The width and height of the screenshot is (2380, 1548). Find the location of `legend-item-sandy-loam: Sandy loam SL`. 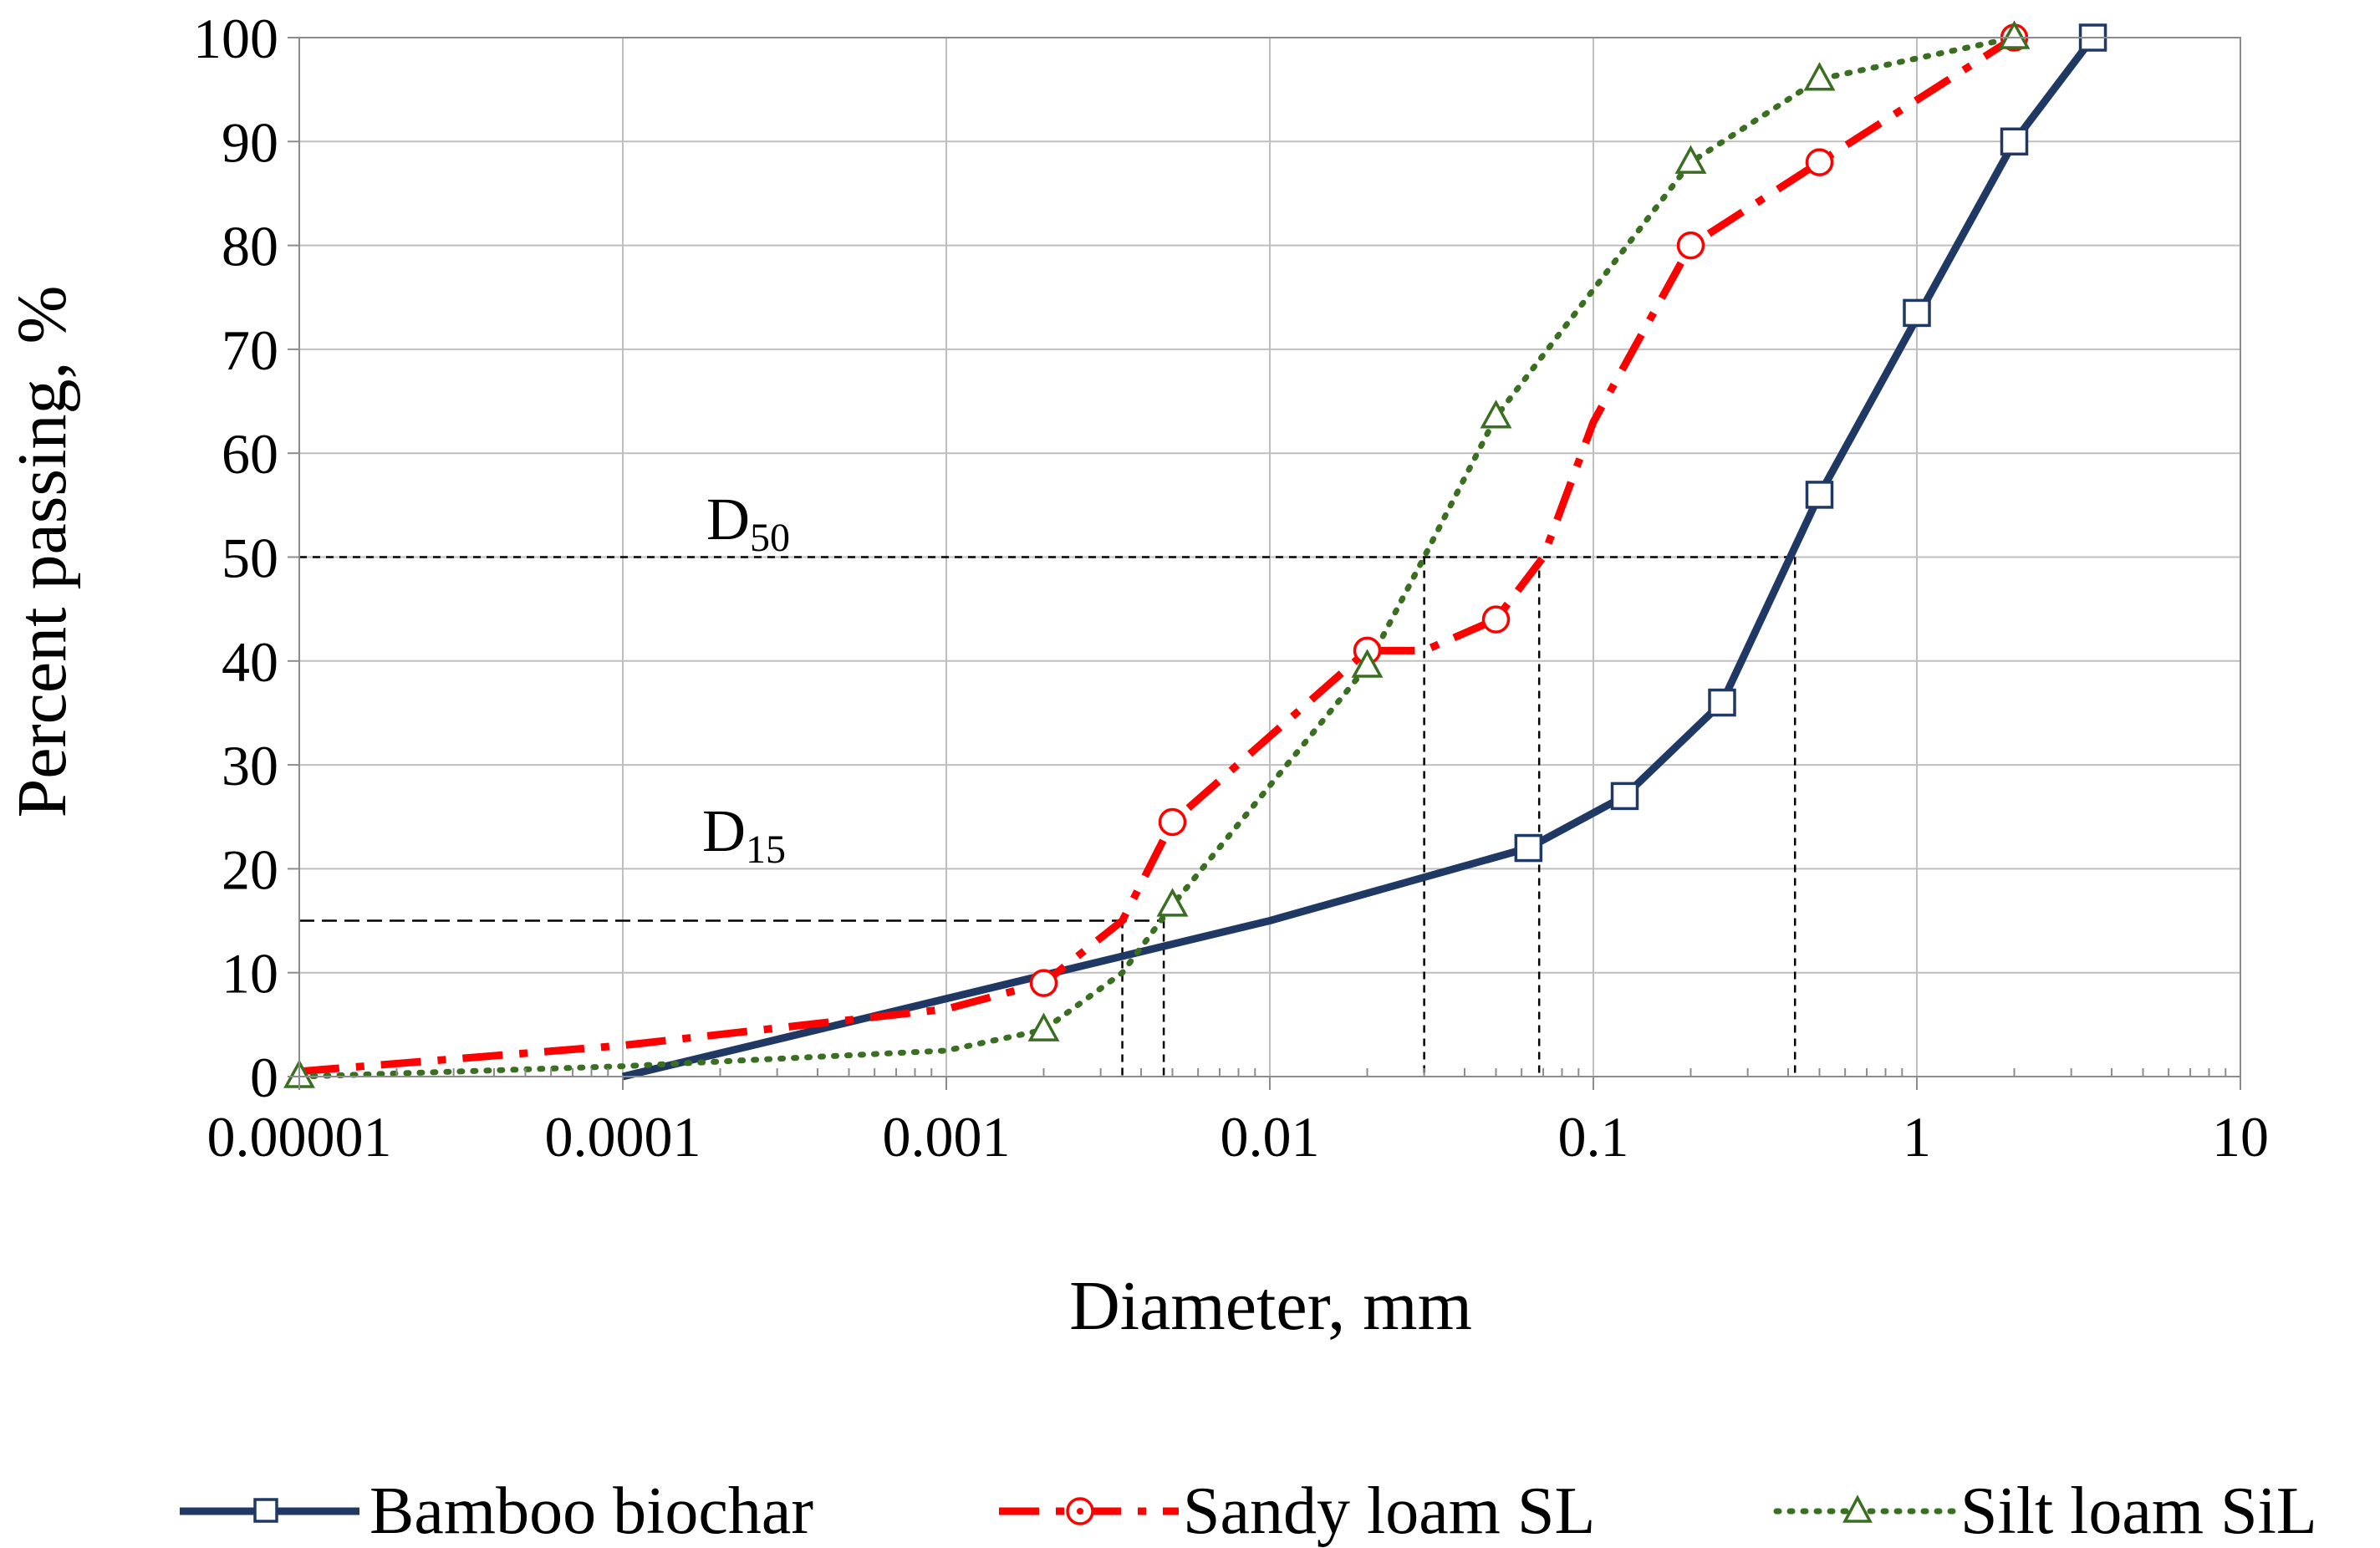

legend-item-sandy-loam: Sandy loam SL is located at coordinates (1297, 1511).